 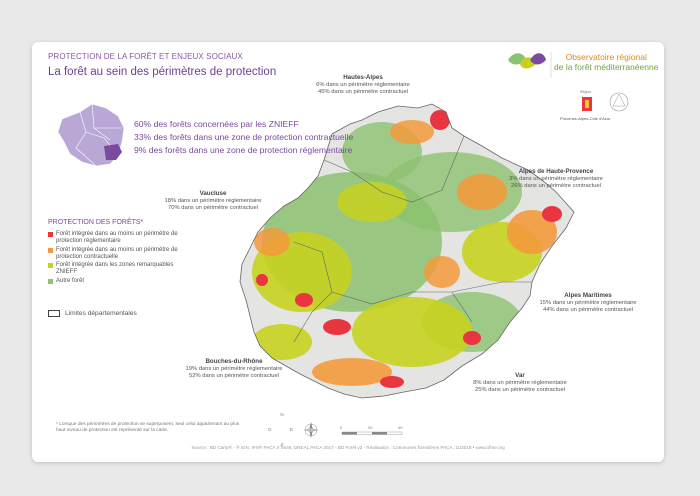 What do you see at coordinates (113, 152) in the screenshot?
I see `france-inset-paca-highlight` at bounding box center [113, 152].